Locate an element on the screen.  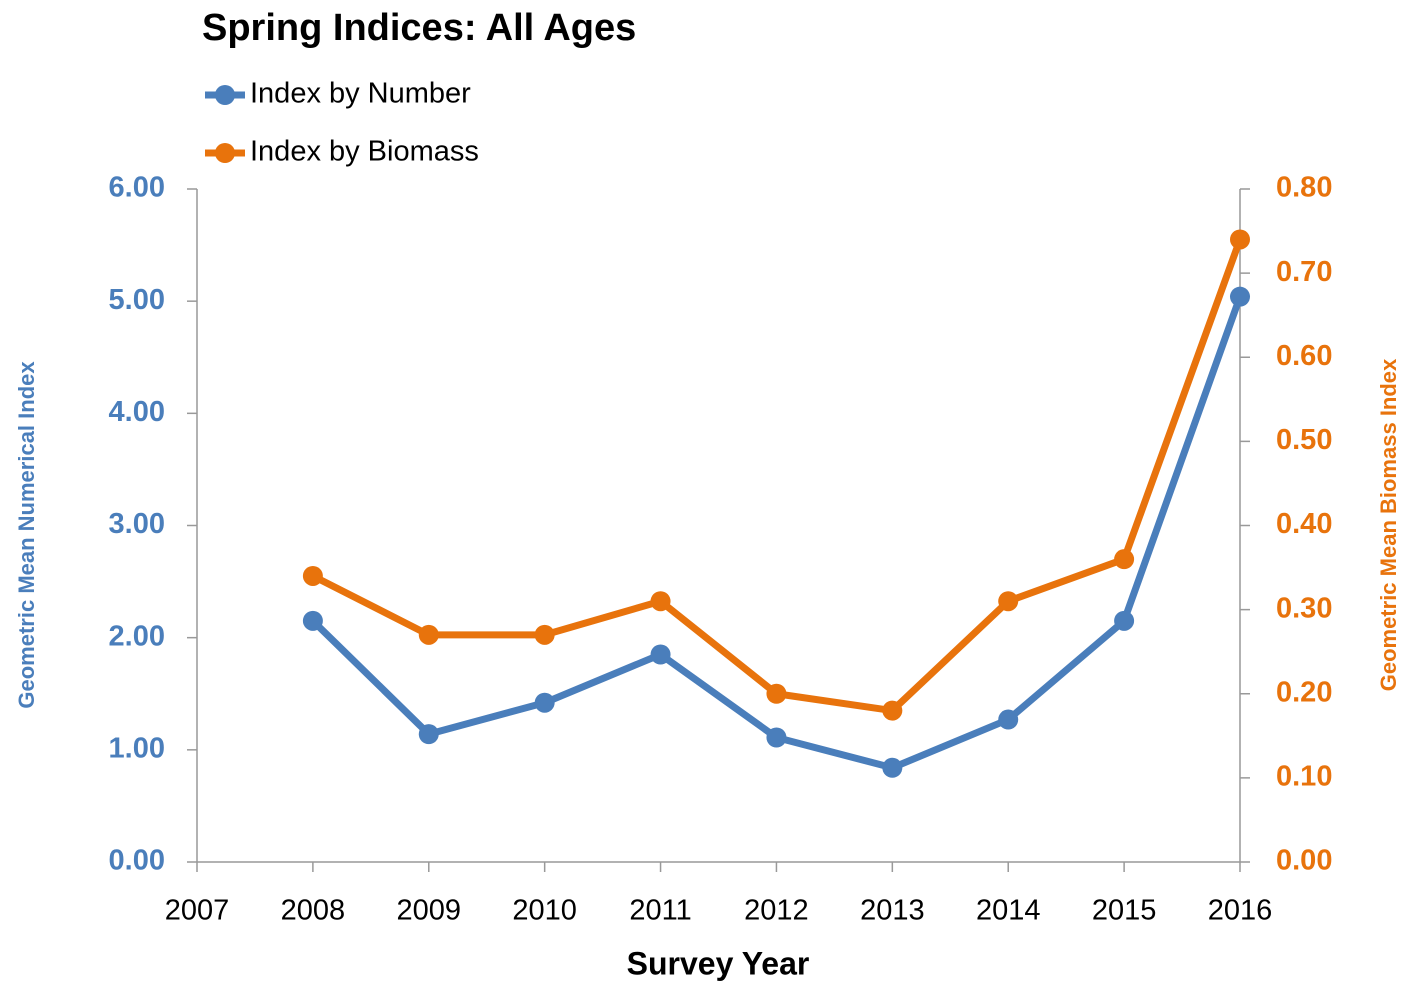
x-tick-label: 2007 is located at coordinates (197, 911).